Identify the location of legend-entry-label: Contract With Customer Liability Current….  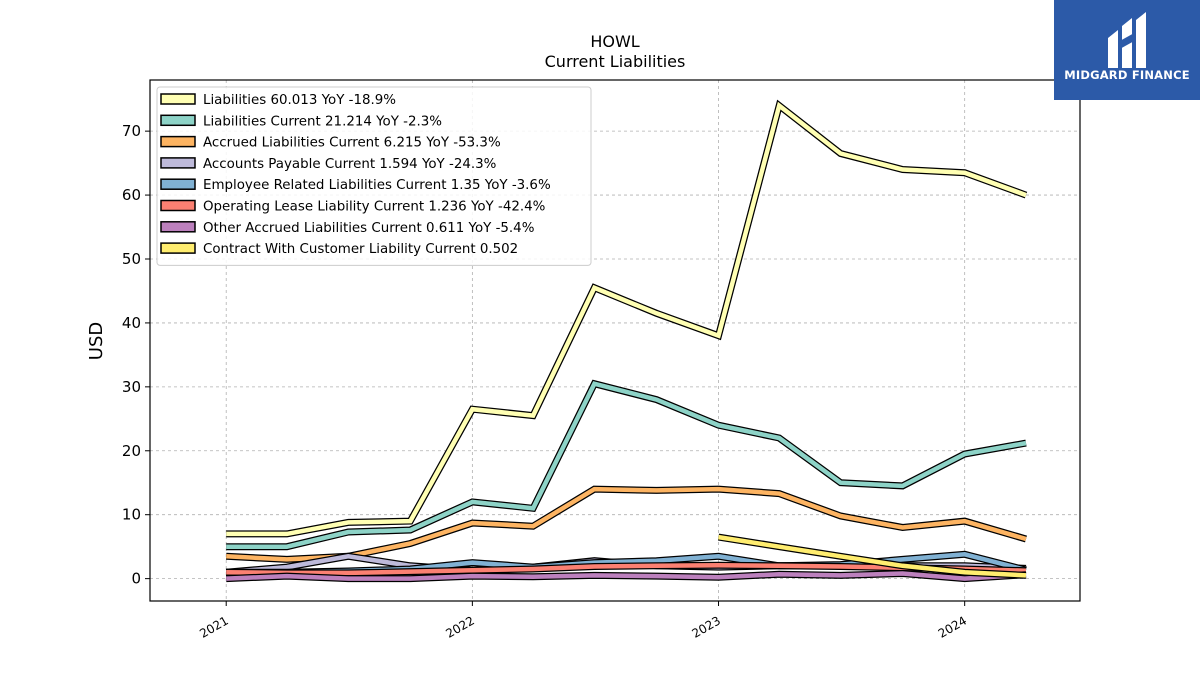
(360, 249).